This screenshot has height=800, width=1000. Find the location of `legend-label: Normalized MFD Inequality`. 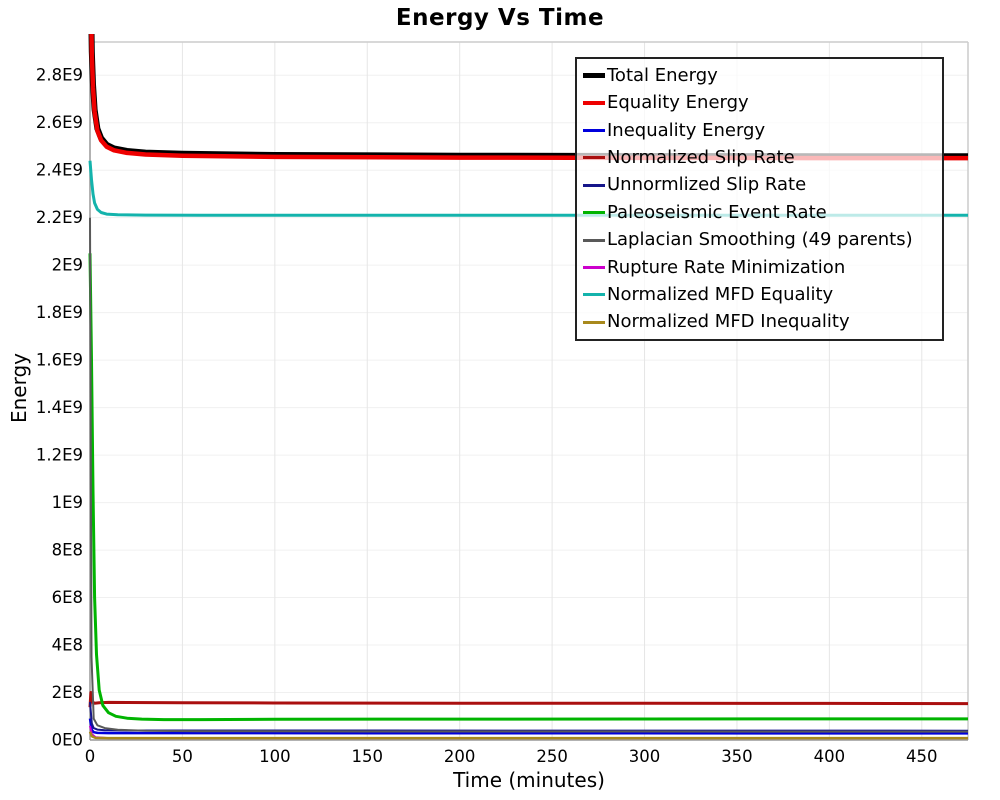

legend-label: Normalized MFD Inequality is located at coordinates (728, 322).